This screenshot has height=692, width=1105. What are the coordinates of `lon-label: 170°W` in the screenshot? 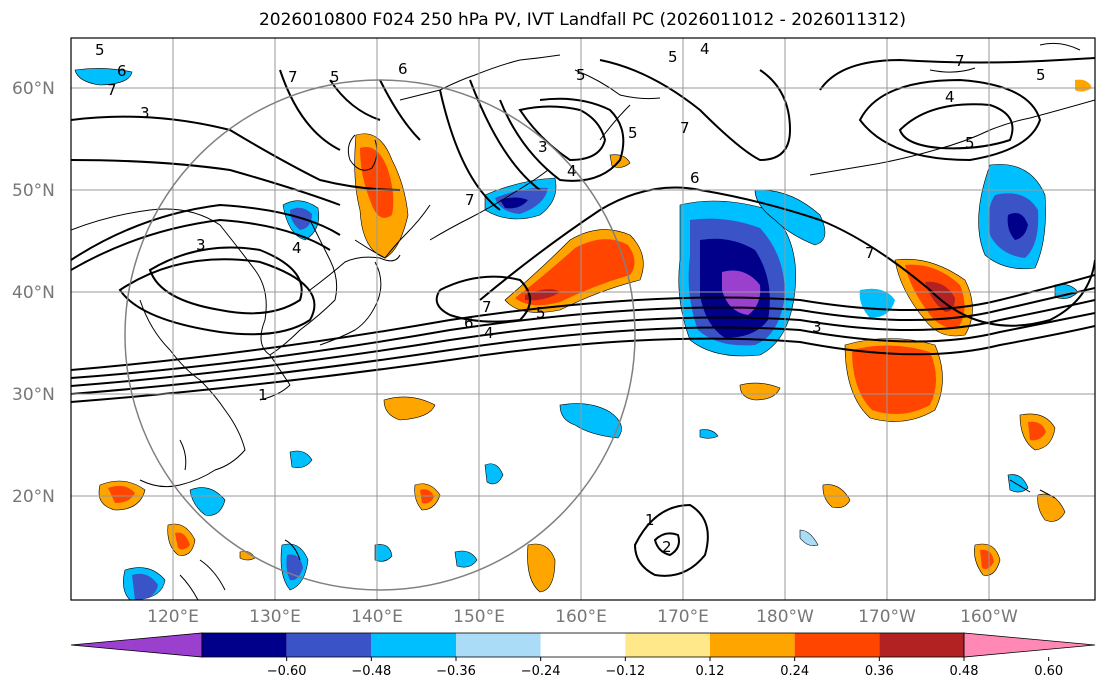 It's located at (887, 617).